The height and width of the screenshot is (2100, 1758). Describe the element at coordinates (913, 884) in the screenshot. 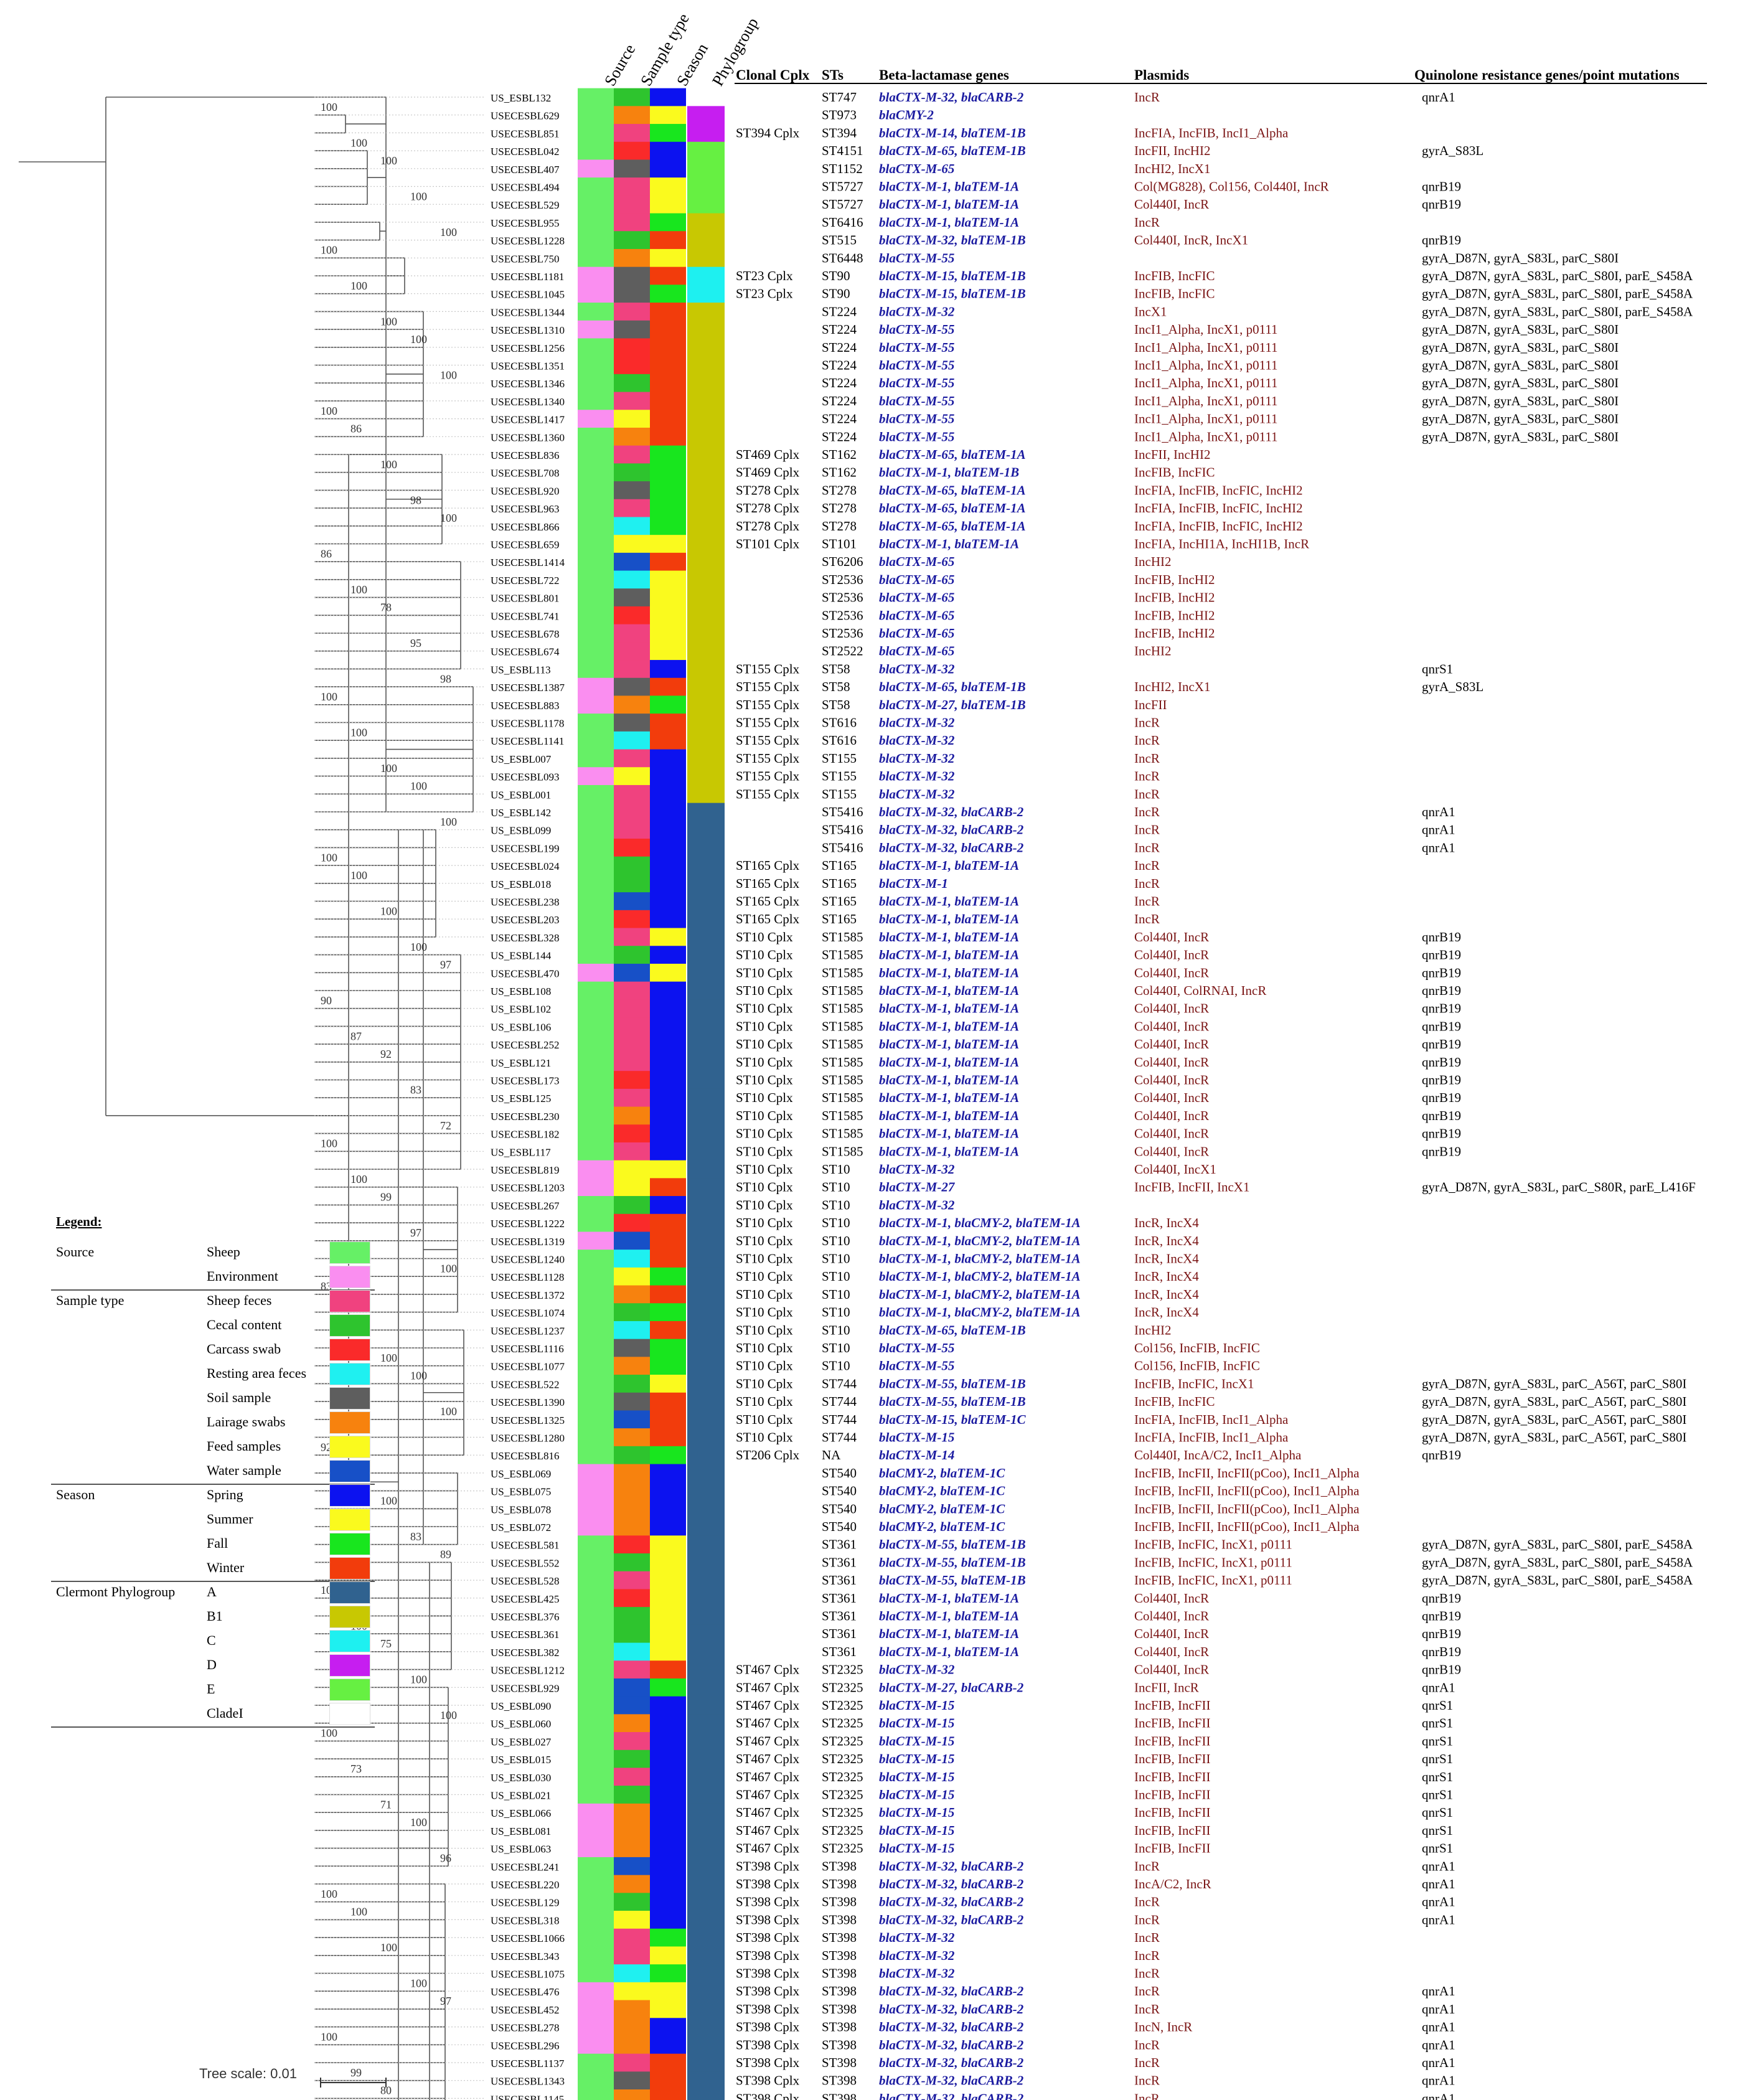

I see `beta-lactamase-genes: blaCTX-M-1` at that location.